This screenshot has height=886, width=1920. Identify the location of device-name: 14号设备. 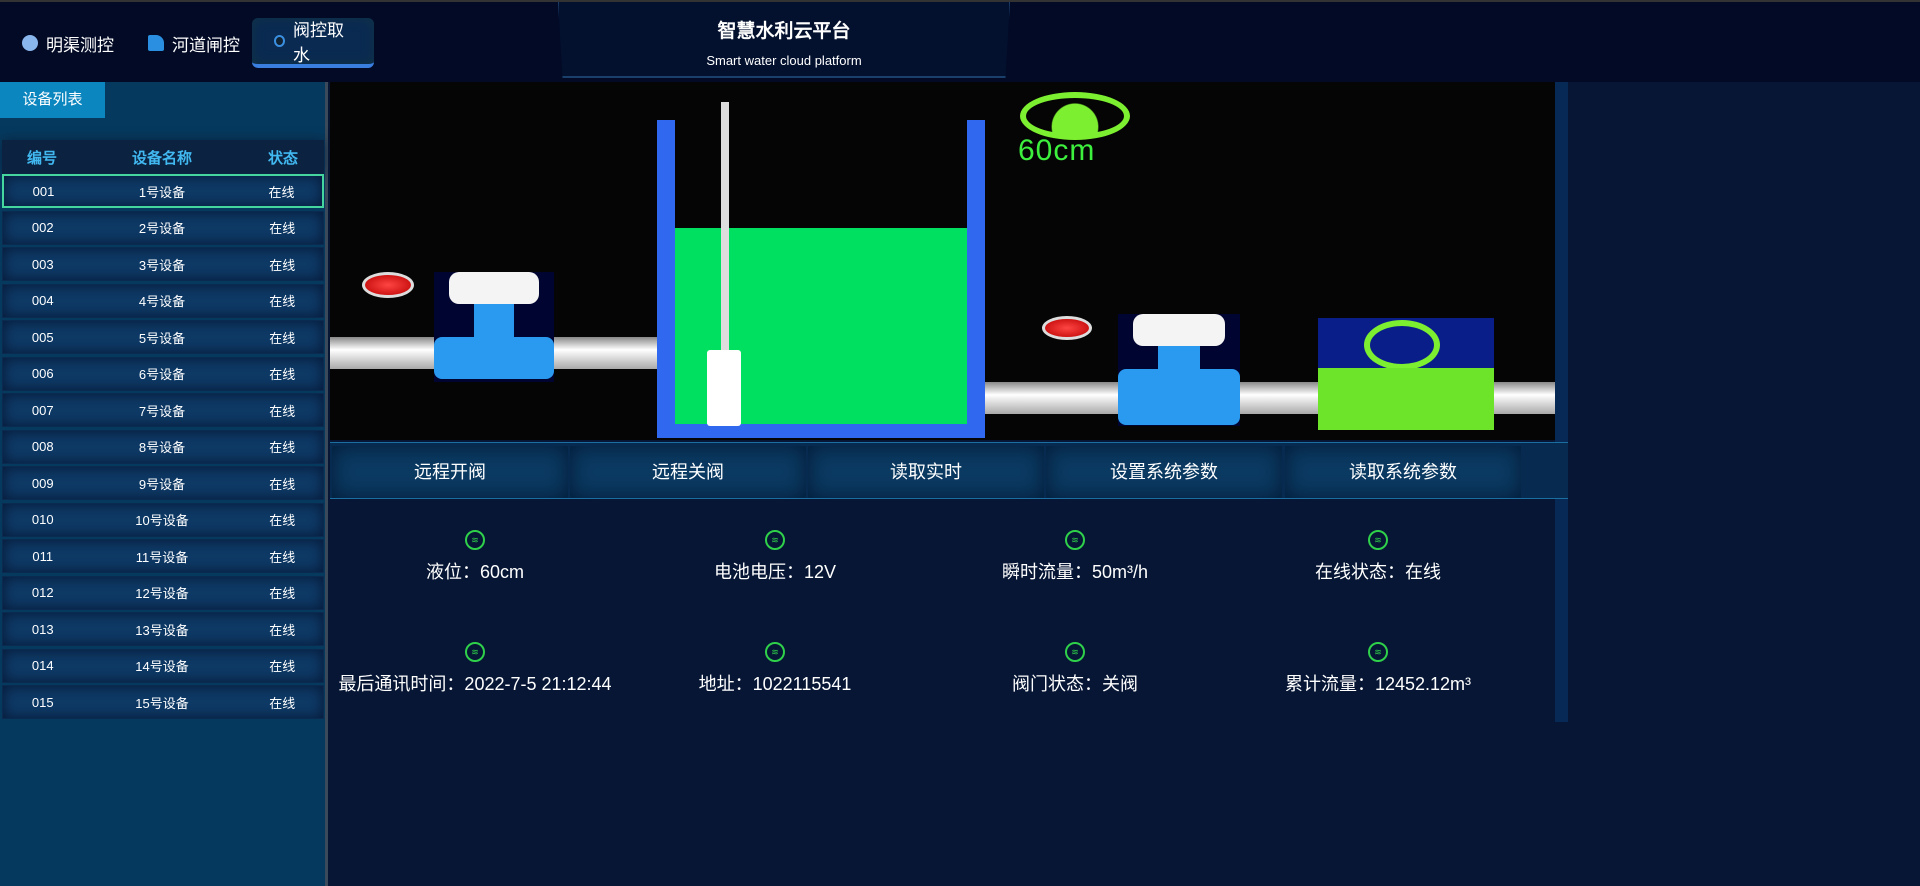
(162, 666).